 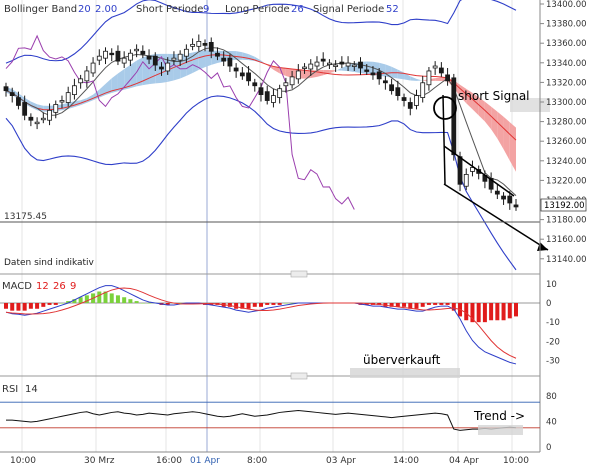 What do you see at coordinates (42, 286) in the screenshot?
I see `macd-fast: 12` at bounding box center [42, 286].